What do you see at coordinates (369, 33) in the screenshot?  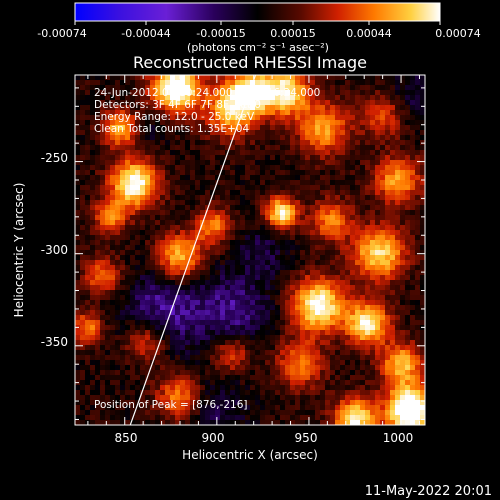 I see `colorbar-tick-label: 0.00044` at bounding box center [369, 33].